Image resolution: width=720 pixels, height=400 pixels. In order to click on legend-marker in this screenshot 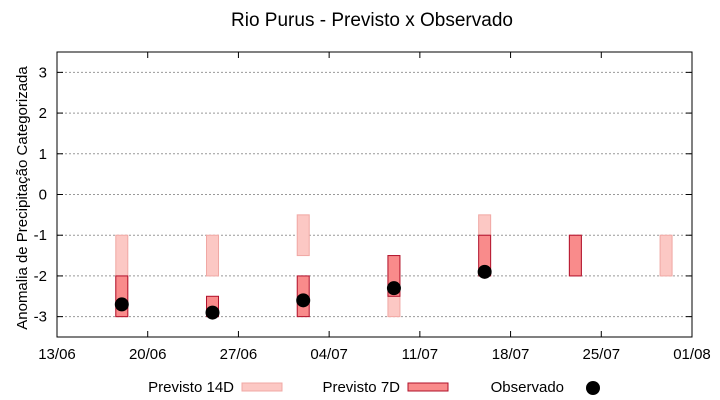, I will do `click(593, 388)`.